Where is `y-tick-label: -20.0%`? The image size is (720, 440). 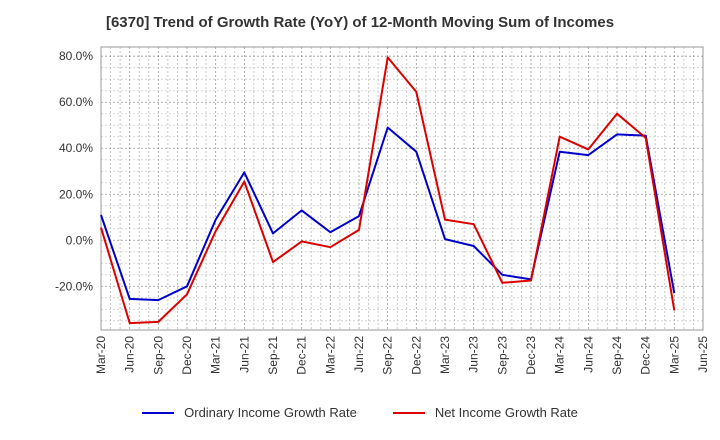
y-tick-label: -20.0% is located at coordinates (74, 286).